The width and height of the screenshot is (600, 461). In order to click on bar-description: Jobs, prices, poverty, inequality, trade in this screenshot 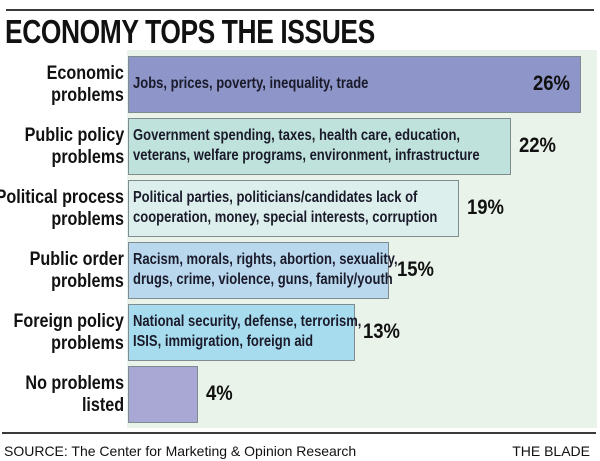, I will do `click(250, 84)`.